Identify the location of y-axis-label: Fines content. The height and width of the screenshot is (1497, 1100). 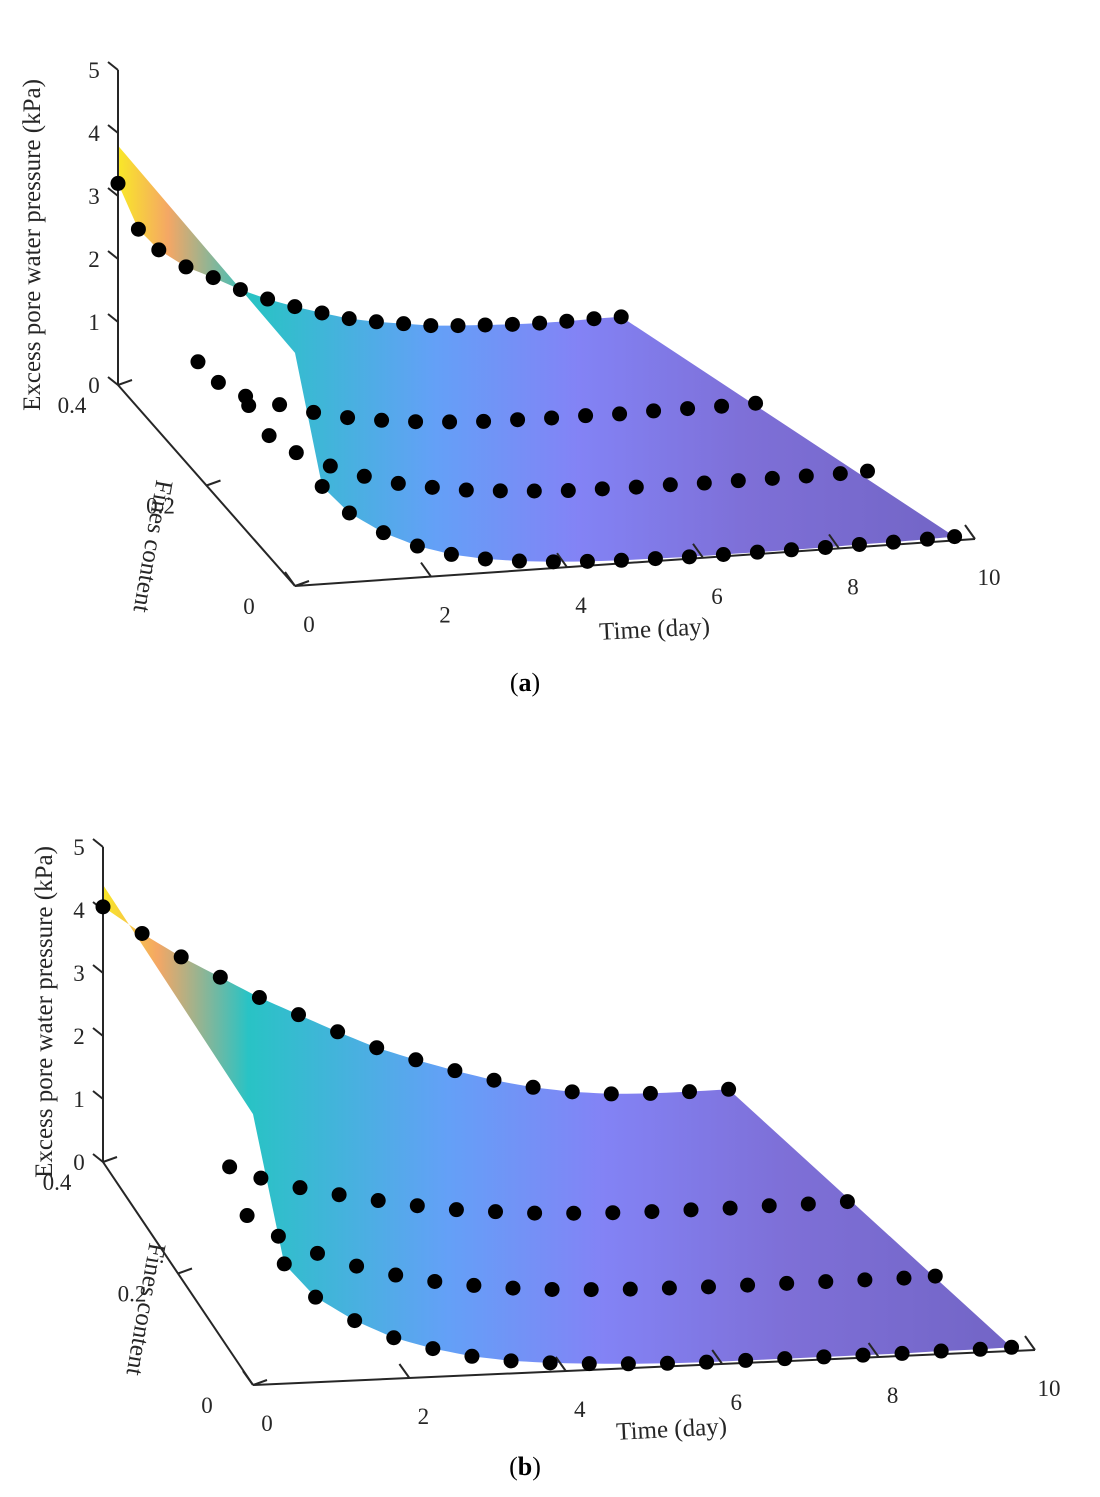
(145, 1309).